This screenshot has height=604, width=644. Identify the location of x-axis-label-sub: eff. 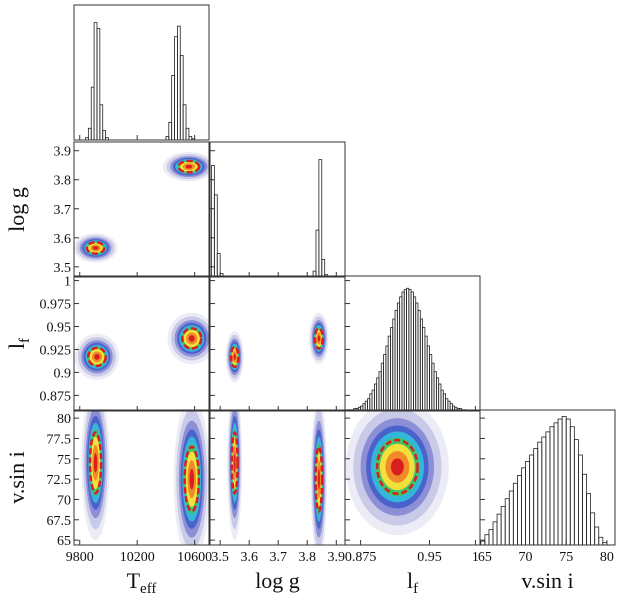
(148, 589).